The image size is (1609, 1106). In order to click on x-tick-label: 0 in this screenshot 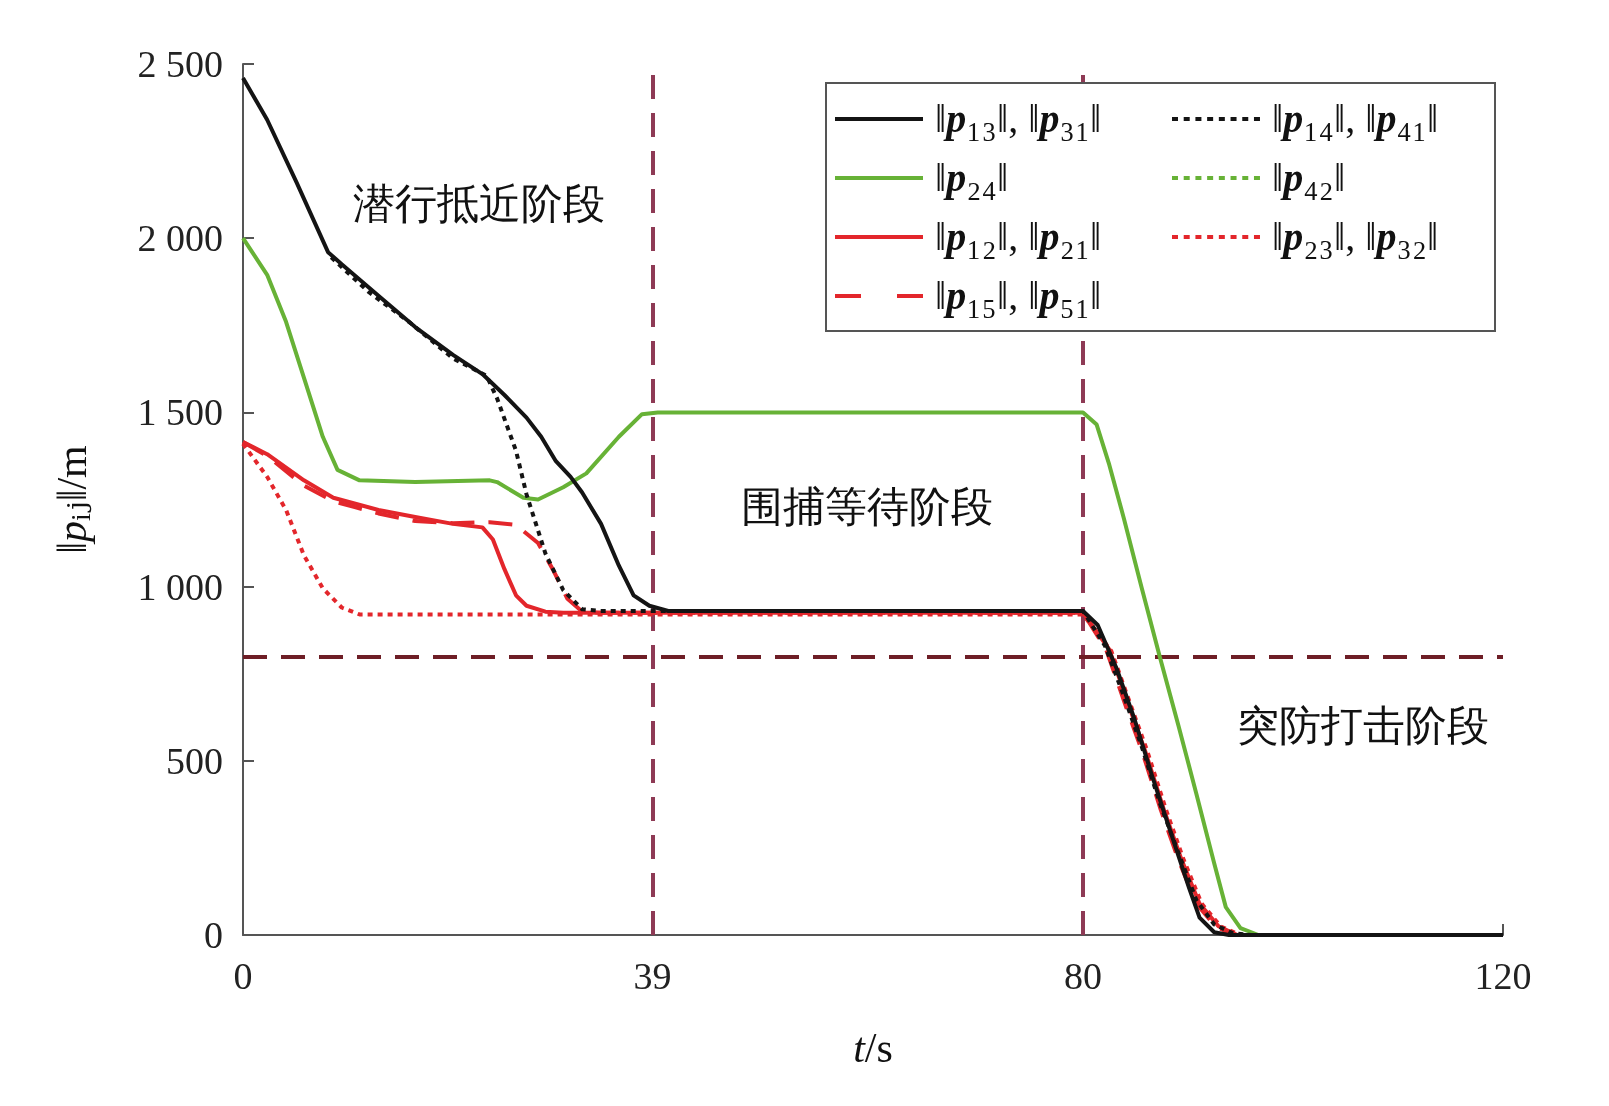, I will do `click(243, 976)`.